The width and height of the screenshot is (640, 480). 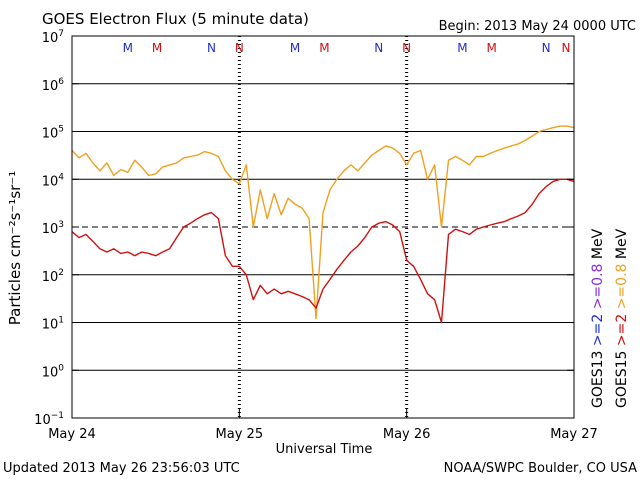 What do you see at coordinates (15, 248) in the screenshot?
I see `y-axis-label: Particles cm⁻²s⁻¹sr⁻¹` at bounding box center [15, 248].